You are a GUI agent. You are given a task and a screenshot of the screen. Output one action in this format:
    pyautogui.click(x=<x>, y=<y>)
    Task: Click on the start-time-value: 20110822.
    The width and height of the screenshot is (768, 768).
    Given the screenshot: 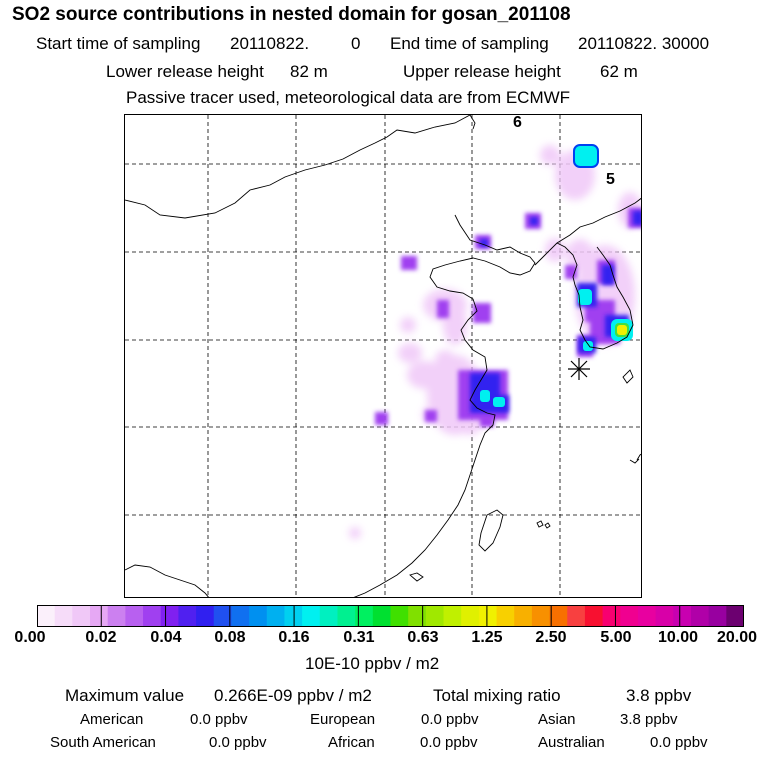 What is the action you would take?
    pyautogui.click(x=270, y=43)
    